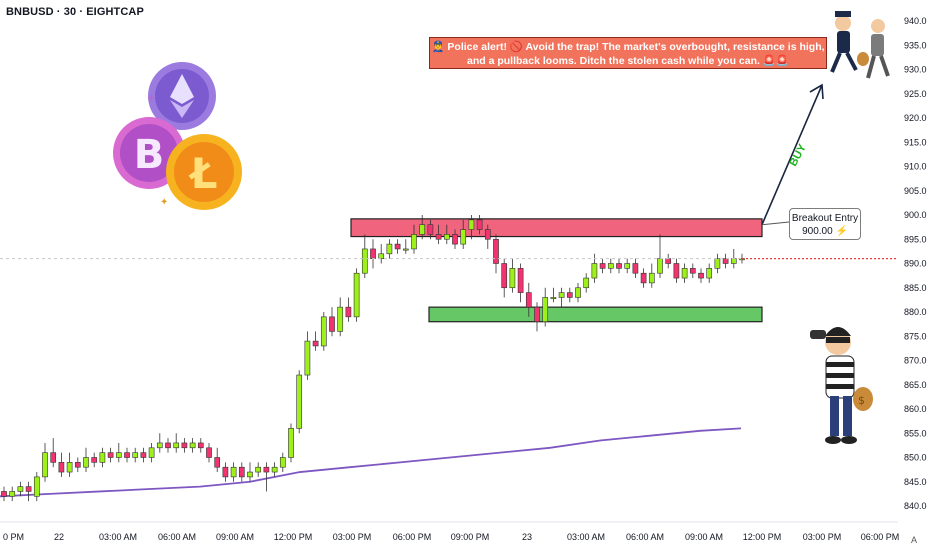  What do you see at coordinates (915, 167) in the screenshot?
I see `y-tick-label: 910.0` at bounding box center [915, 167].